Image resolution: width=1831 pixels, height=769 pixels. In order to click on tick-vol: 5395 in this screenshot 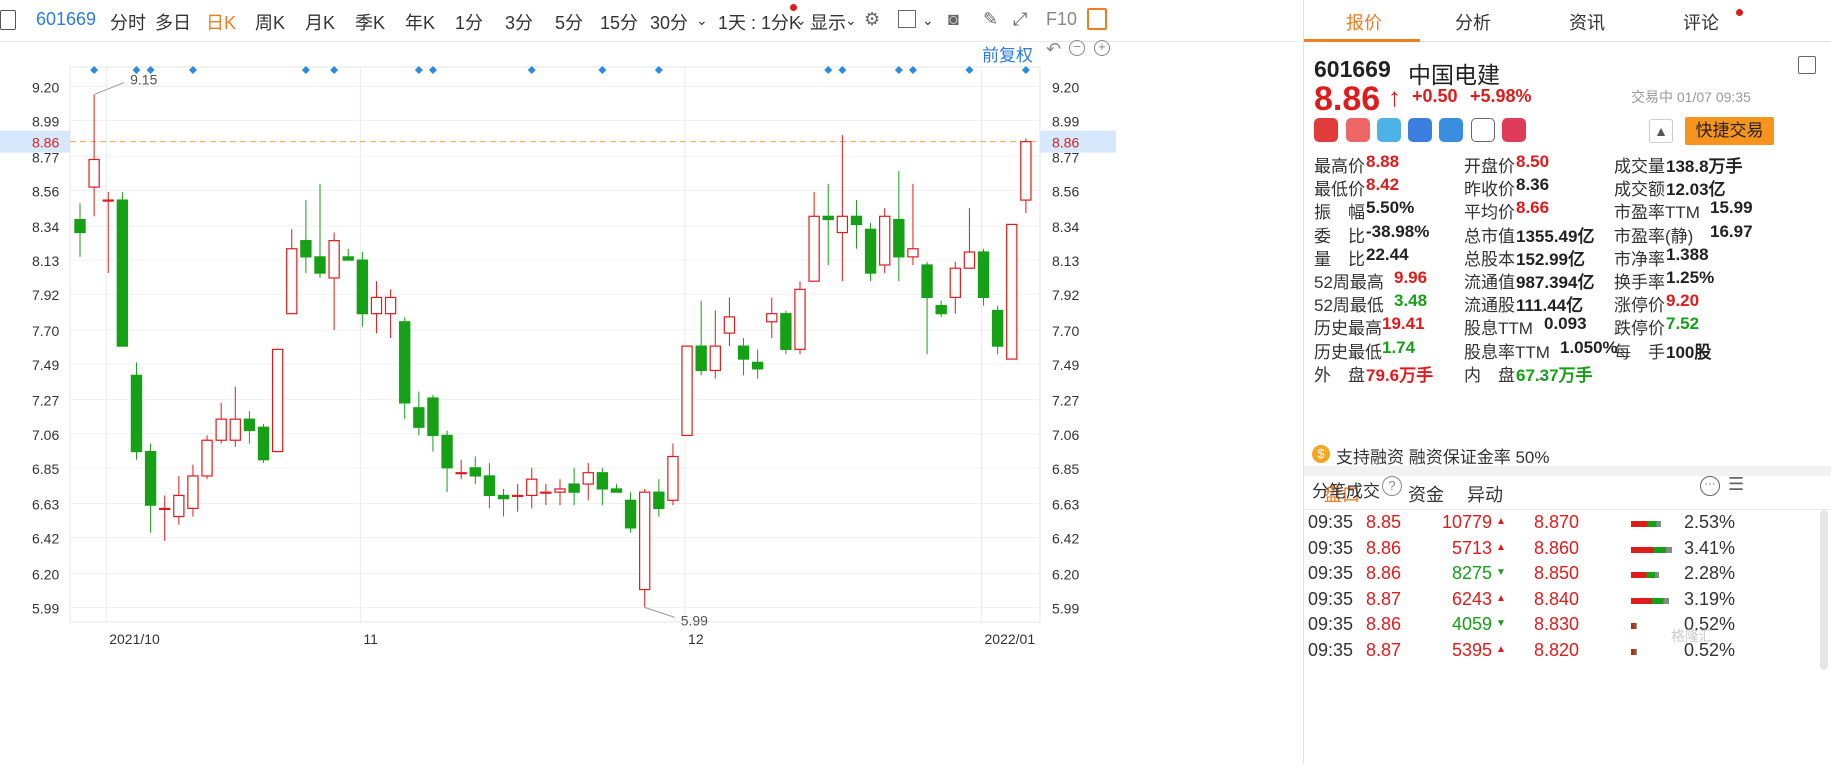, I will do `click(1471, 649)`.